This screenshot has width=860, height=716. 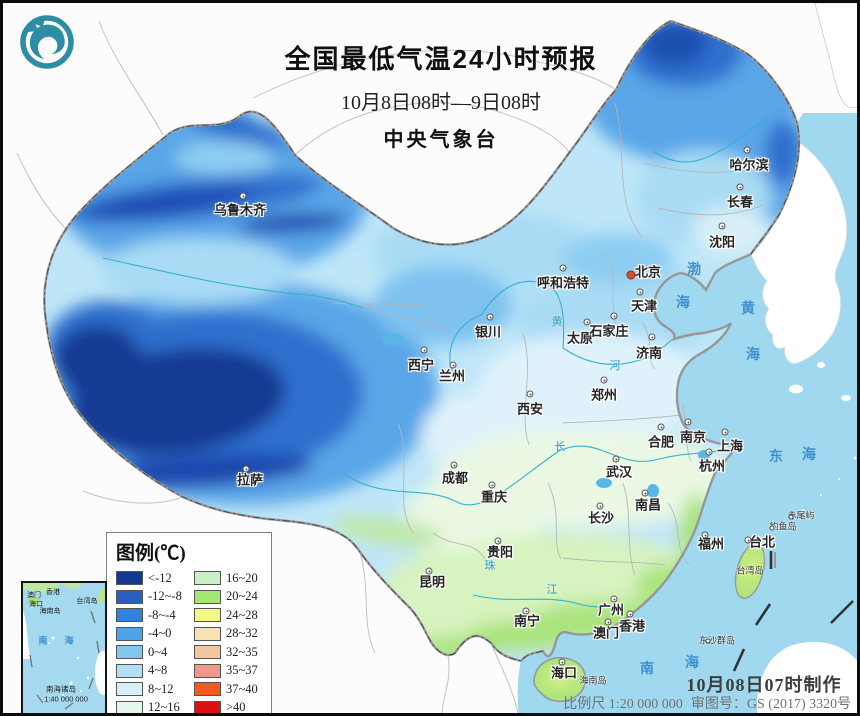 I want to click on legend-label: 28~32, so click(x=242, y=633).